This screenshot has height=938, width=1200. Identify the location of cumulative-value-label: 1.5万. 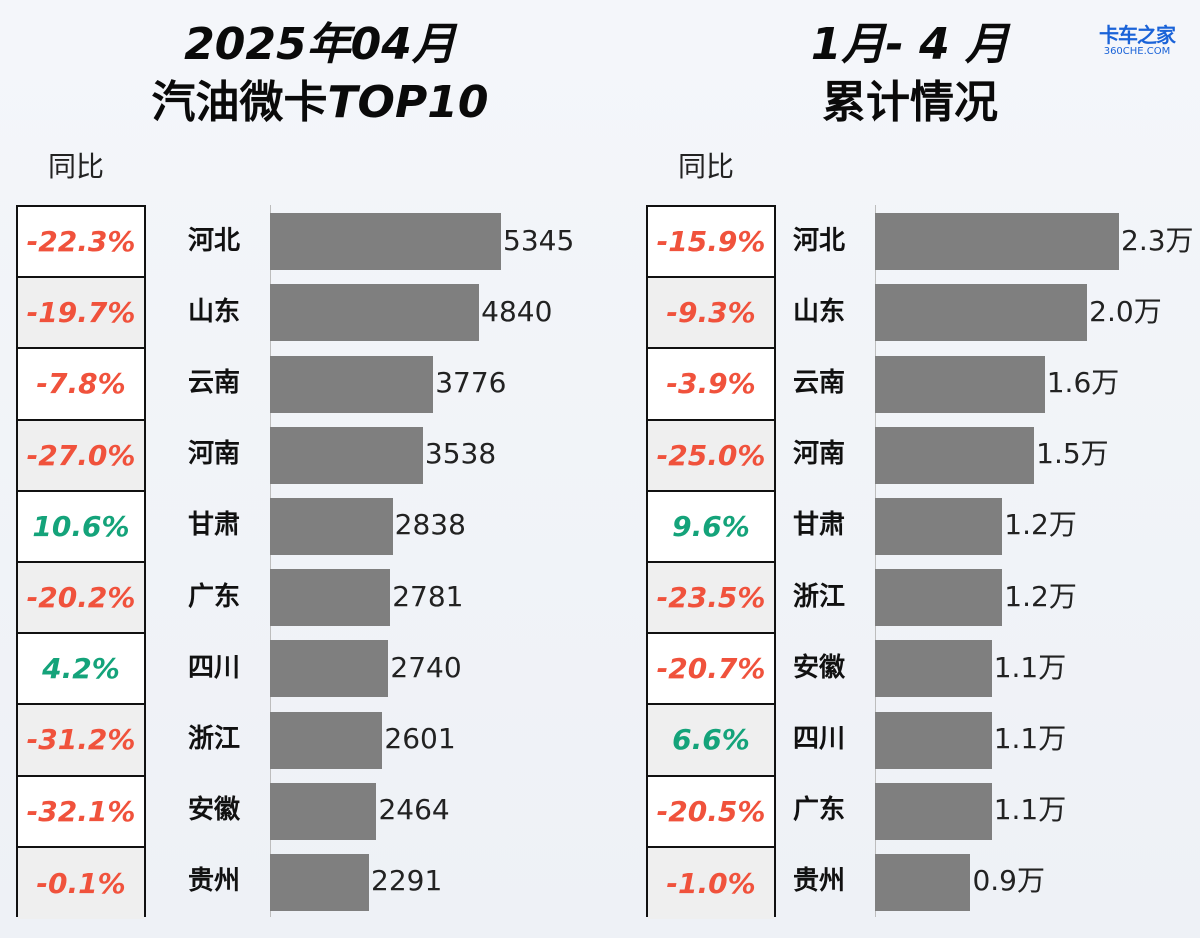
(1072, 454).